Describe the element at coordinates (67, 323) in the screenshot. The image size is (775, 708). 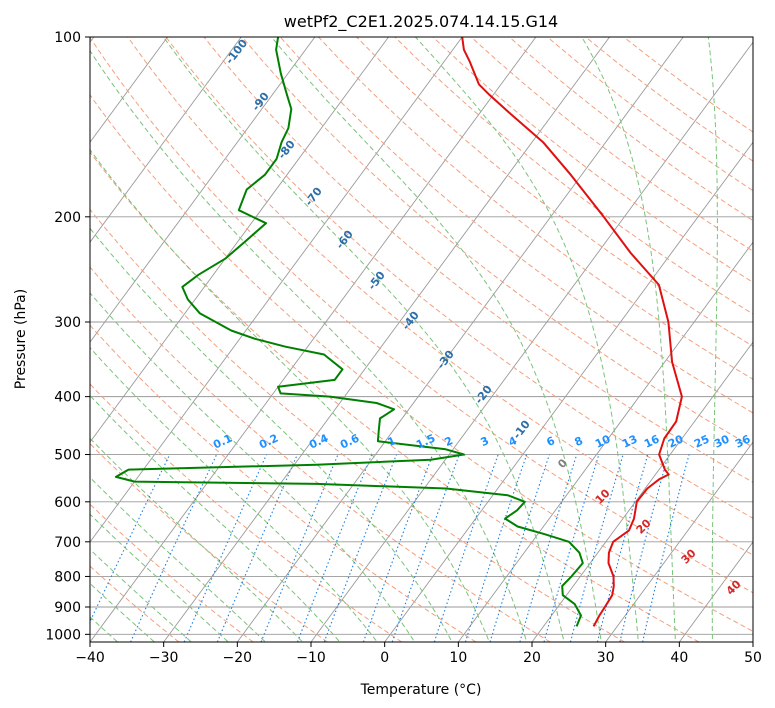
I see `y-tick-label: 300` at that location.